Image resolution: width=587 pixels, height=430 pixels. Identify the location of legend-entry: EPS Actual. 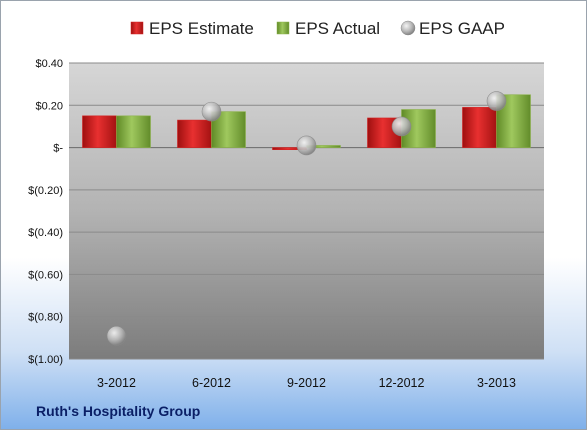
(337, 28).